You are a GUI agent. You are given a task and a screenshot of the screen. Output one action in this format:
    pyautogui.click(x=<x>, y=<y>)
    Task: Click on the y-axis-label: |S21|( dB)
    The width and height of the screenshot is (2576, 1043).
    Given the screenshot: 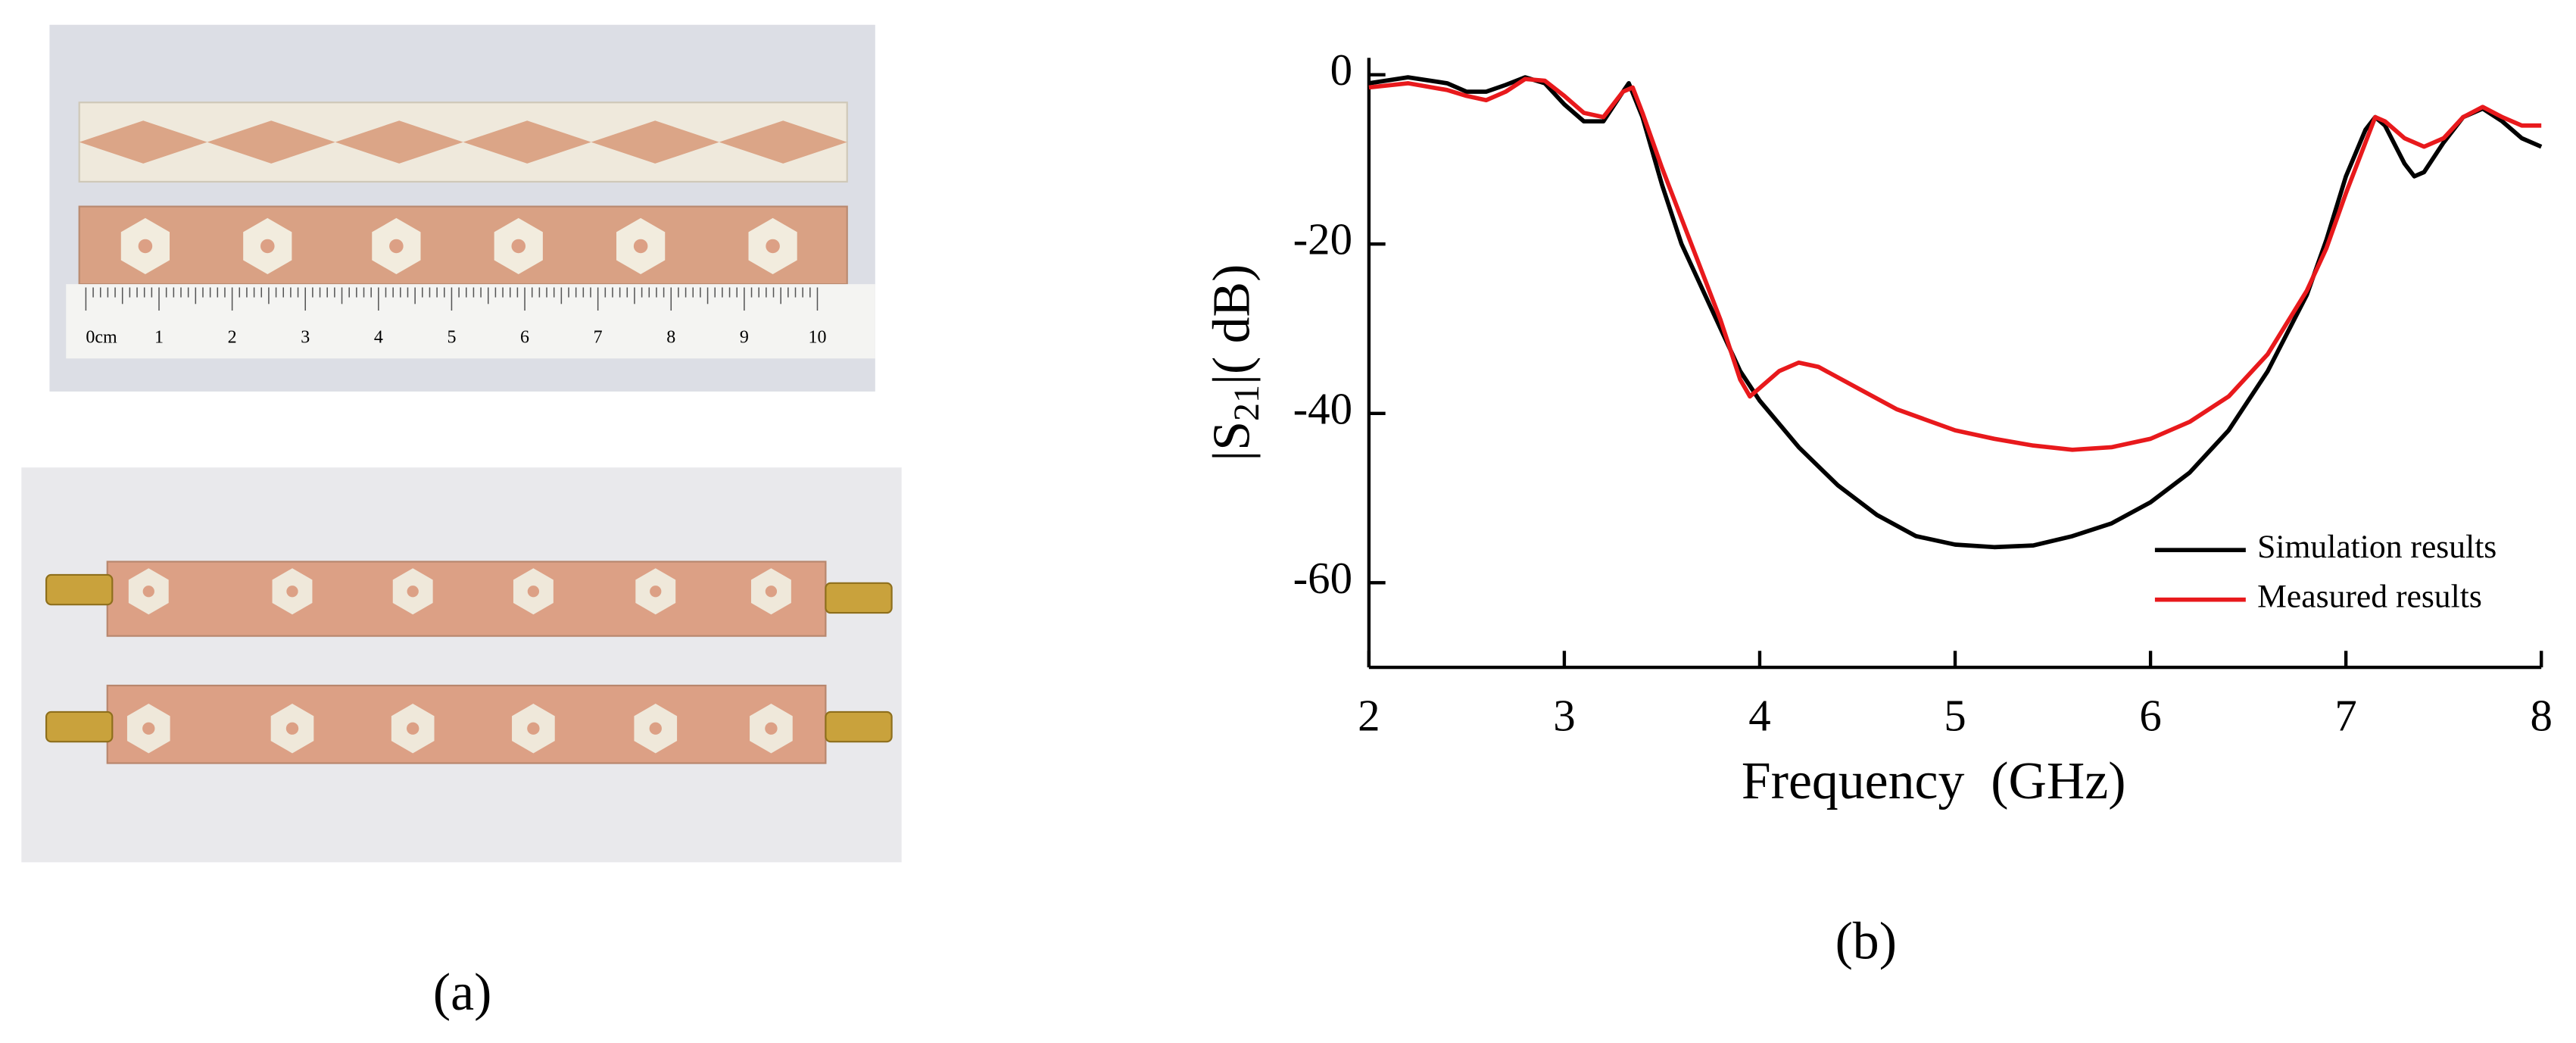 What is the action you would take?
    pyautogui.click(x=1234, y=362)
    